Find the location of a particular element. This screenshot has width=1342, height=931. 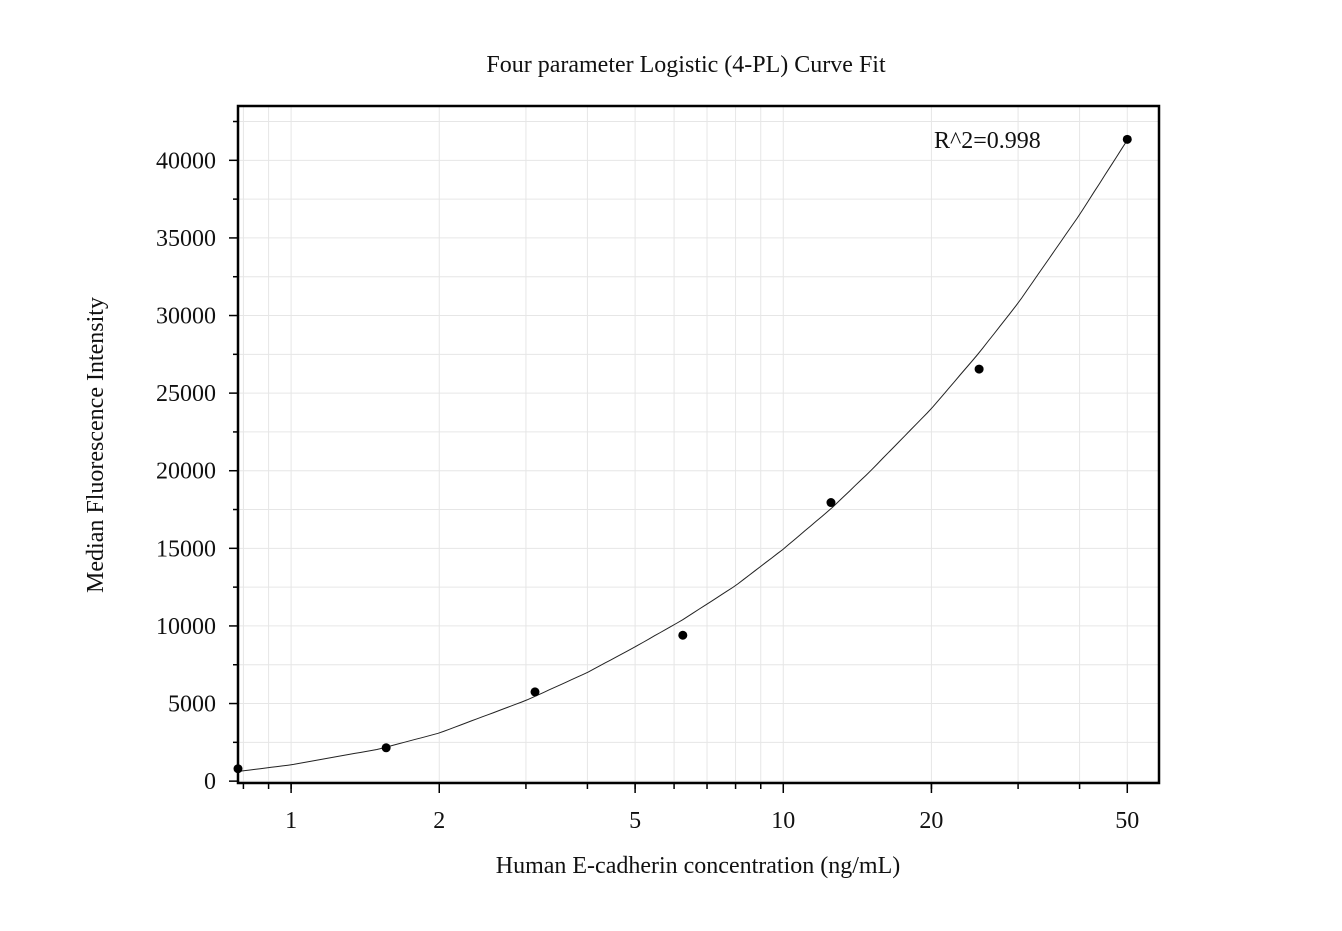

y-axis-label: Median Fluorescence Intensity is located at coordinates (96, 445).